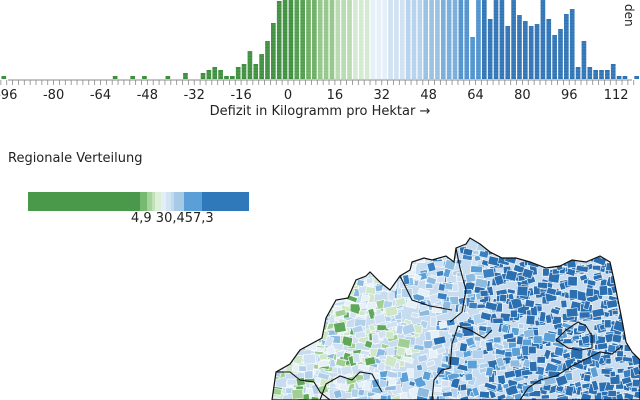 This screenshot has height=400, width=640. What do you see at coordinates (475, 95) in the screenshot?
I see `x-tick-label: 64` at bounding box center [475, 95].